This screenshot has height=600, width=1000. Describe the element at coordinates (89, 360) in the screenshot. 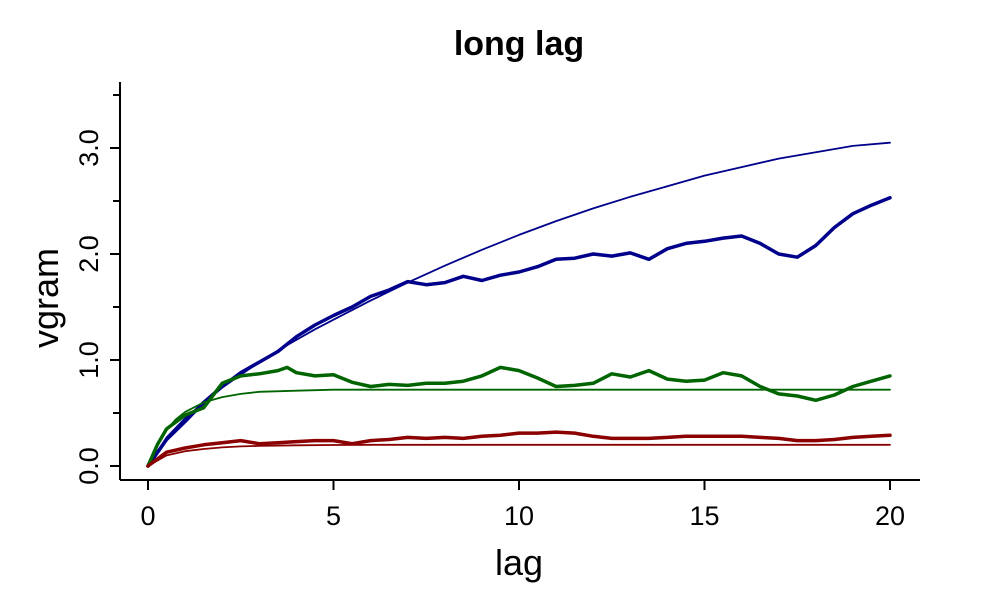

I see `y-tick-label: 1.0` at that location.